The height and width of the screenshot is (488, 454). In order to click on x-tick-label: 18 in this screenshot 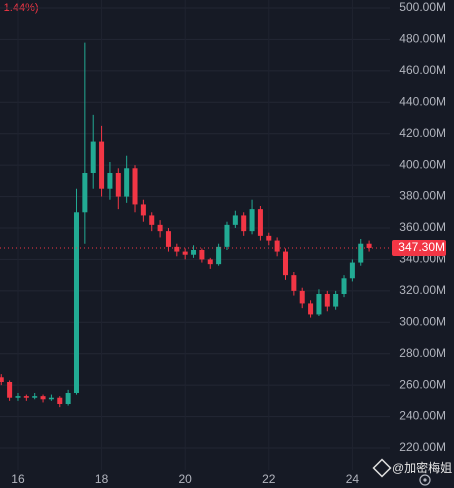, I will do `click(102, 479)`.